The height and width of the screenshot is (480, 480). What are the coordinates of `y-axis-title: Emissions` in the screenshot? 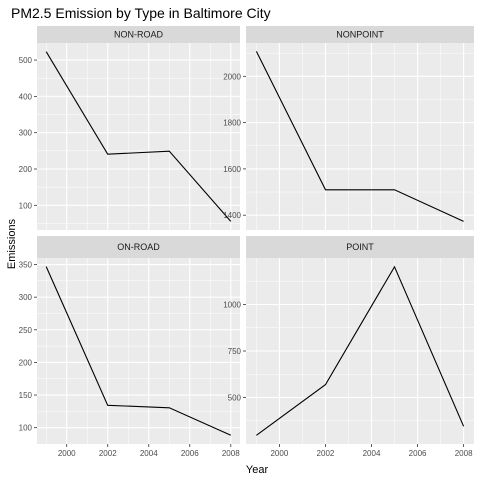 It's located at (12, 243).